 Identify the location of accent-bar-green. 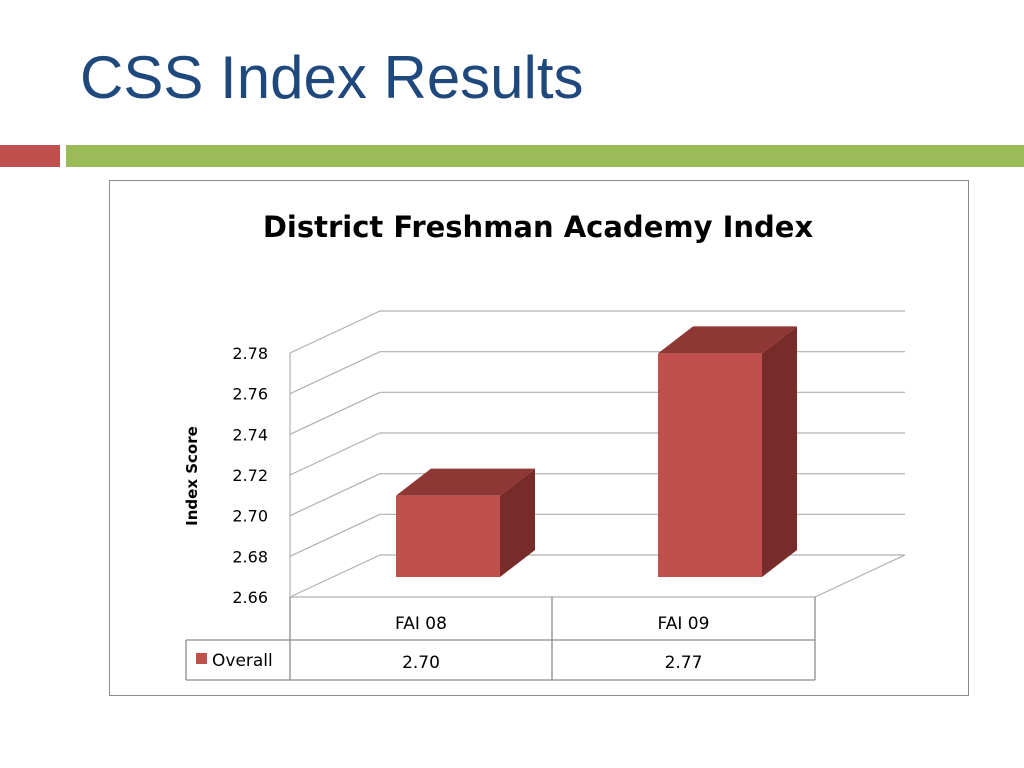
(545, 156).